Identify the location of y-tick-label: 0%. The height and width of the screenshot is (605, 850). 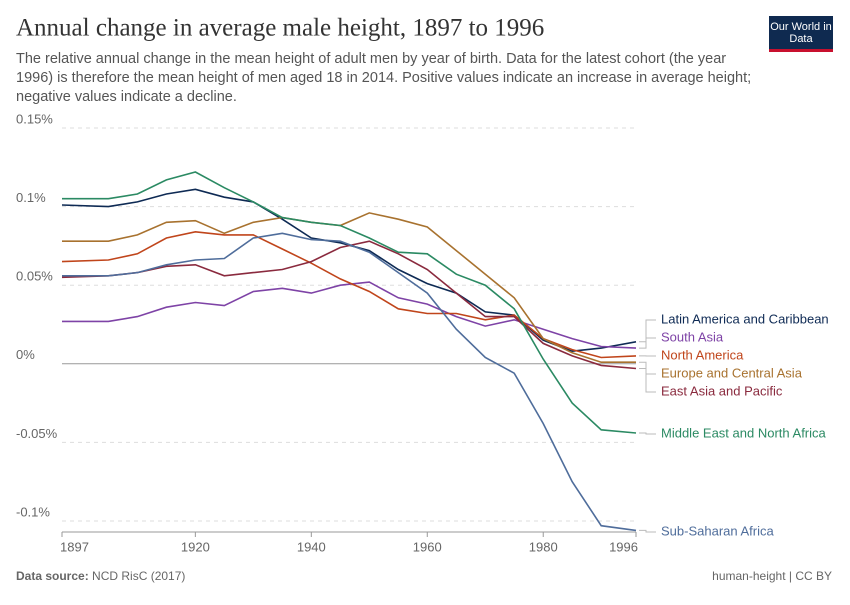
(25, 354).